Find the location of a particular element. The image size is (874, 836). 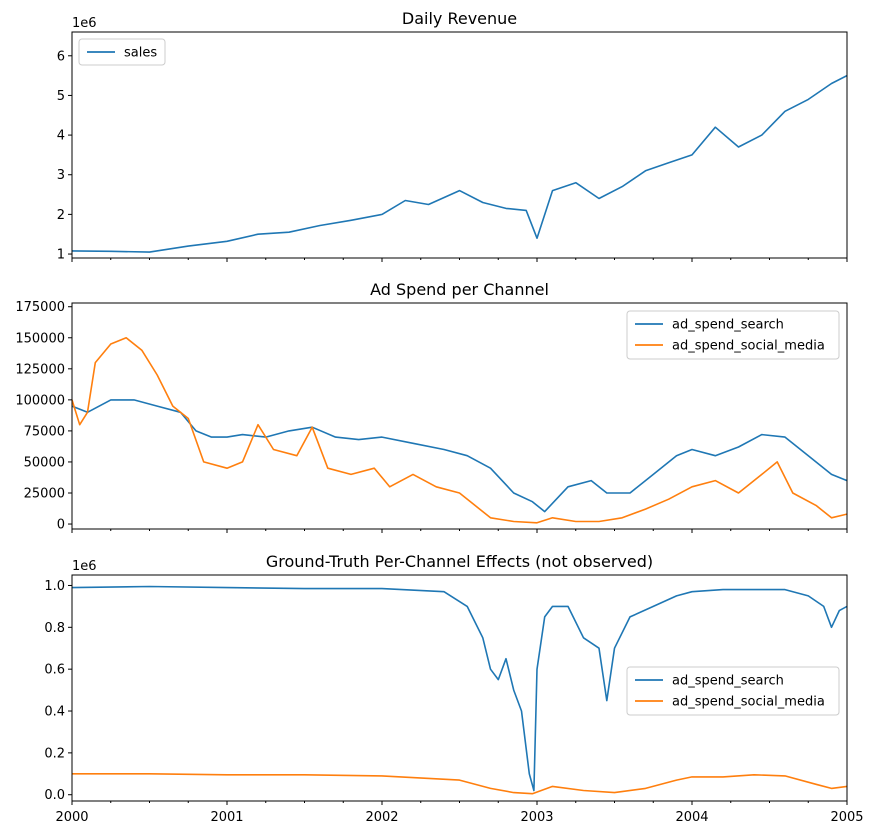

x-tick-label: 2004 is located at coordinates (691, 817).